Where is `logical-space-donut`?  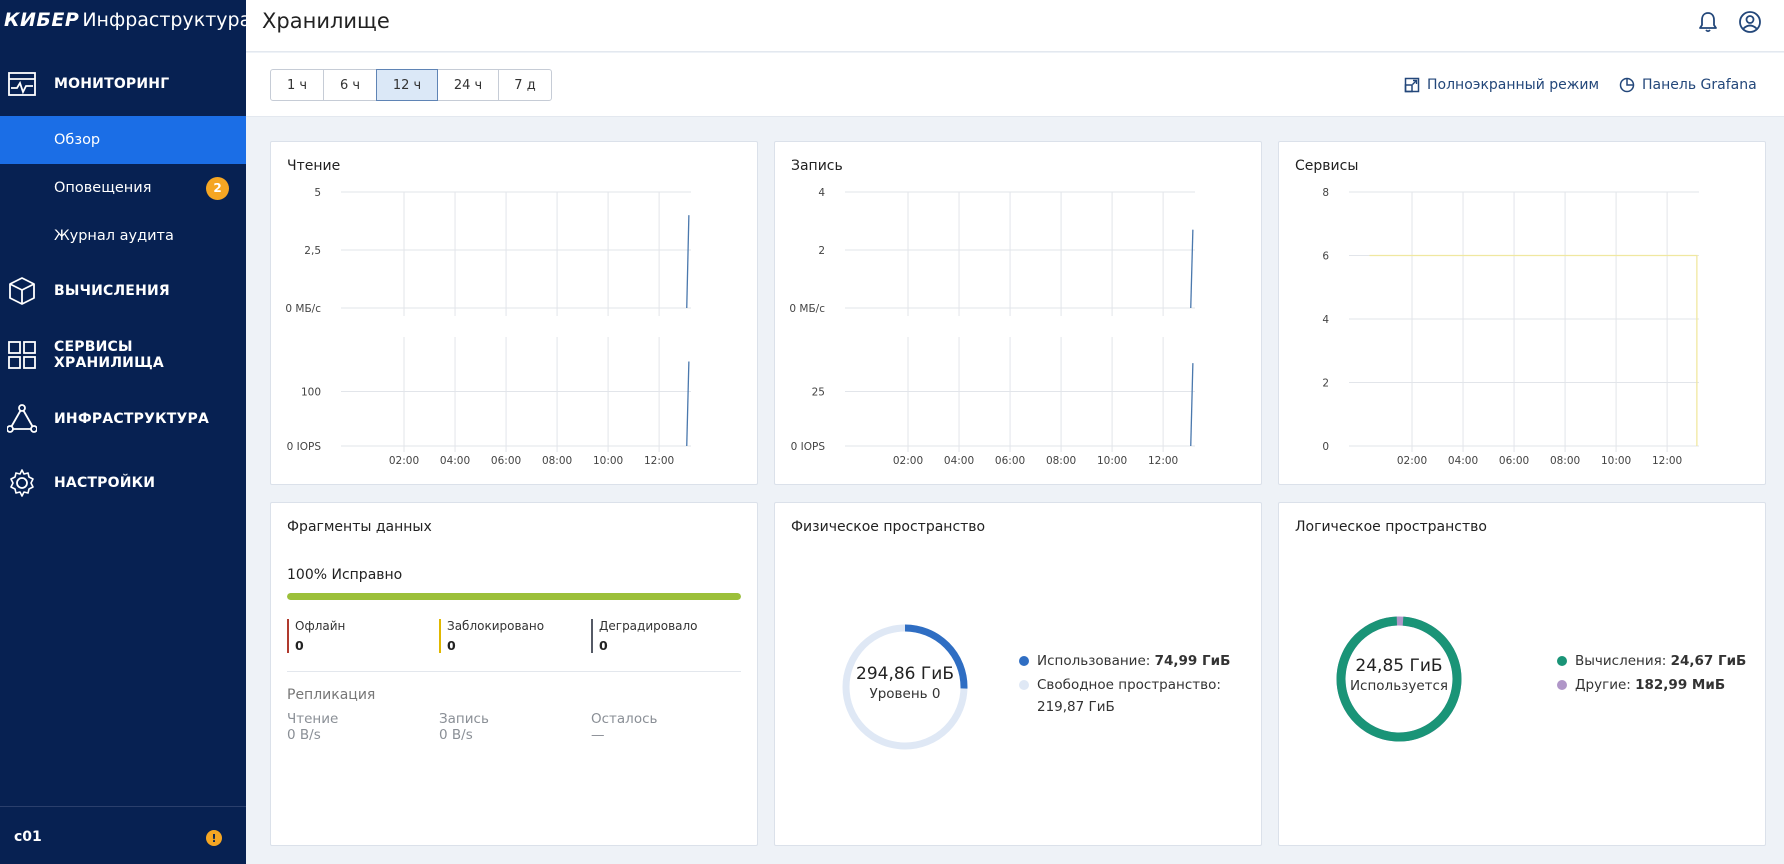
logical-space-donut is located at coordinates (1399, 679).